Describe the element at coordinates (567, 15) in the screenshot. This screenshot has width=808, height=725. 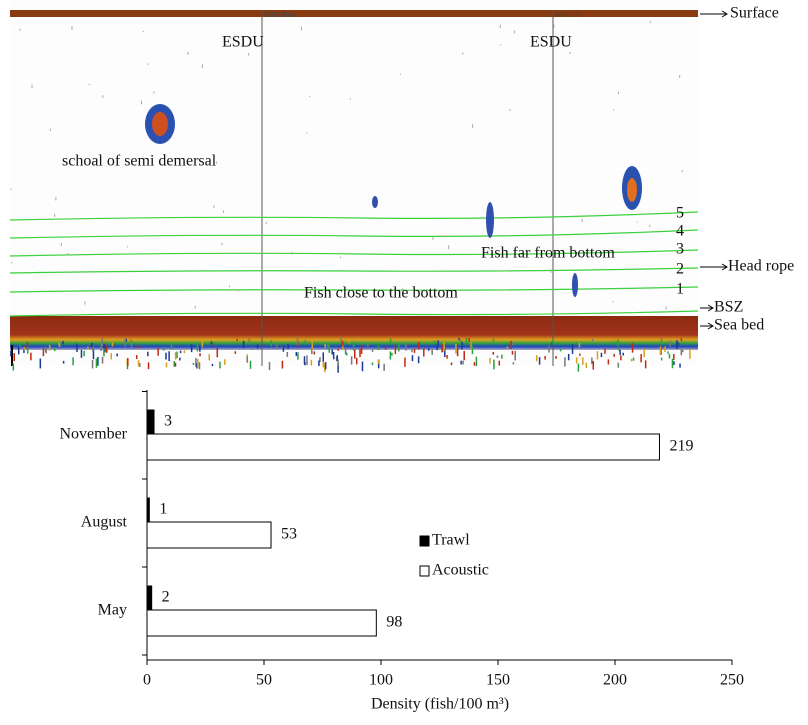
I see `distance-label: 5400.00` at that location.